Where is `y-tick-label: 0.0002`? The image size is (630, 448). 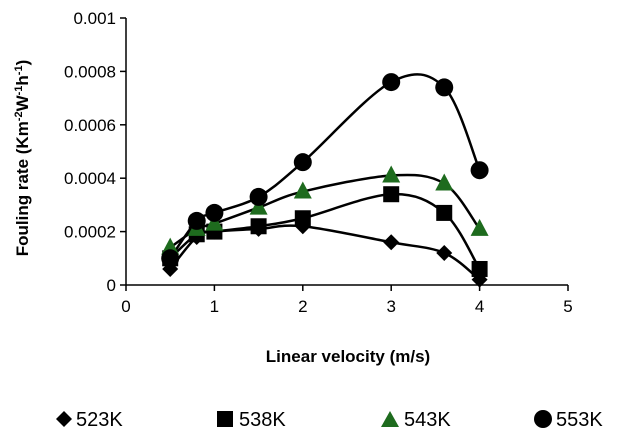 y-tick-label: 0.0002 is located at coordinates (90, 232).